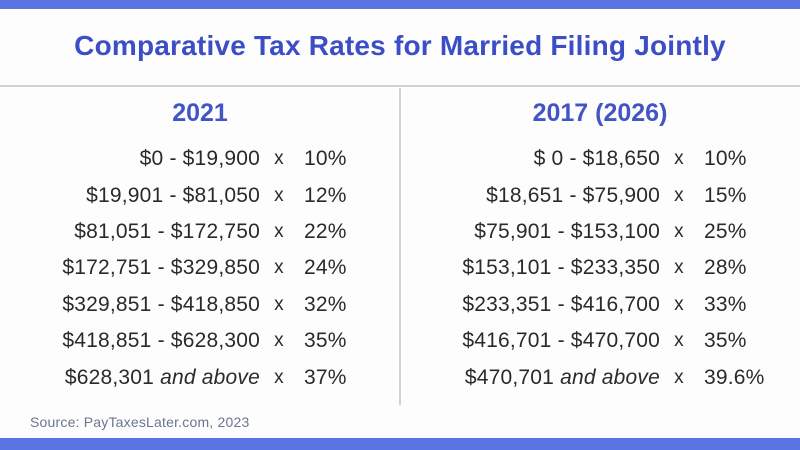  Describe the element at coordinates (325, 268) in the screenshot. I see `bracket-rate: 24%` at that location.